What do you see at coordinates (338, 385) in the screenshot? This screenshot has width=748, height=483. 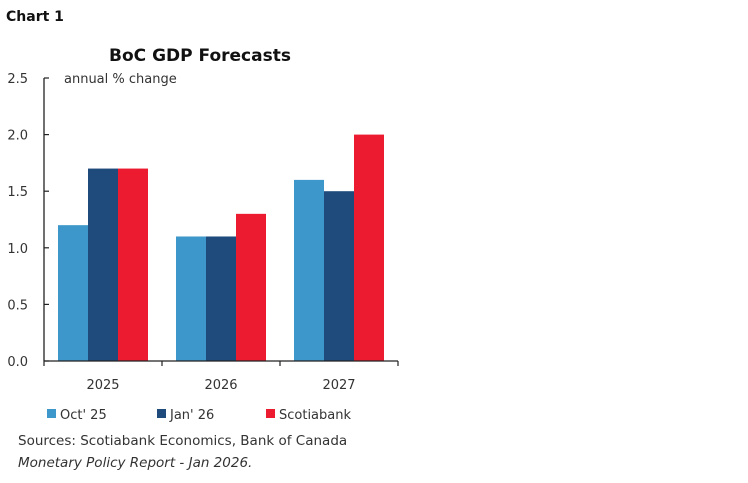 I see `x-tick-label: 2027` at bounding box center [338, 385].